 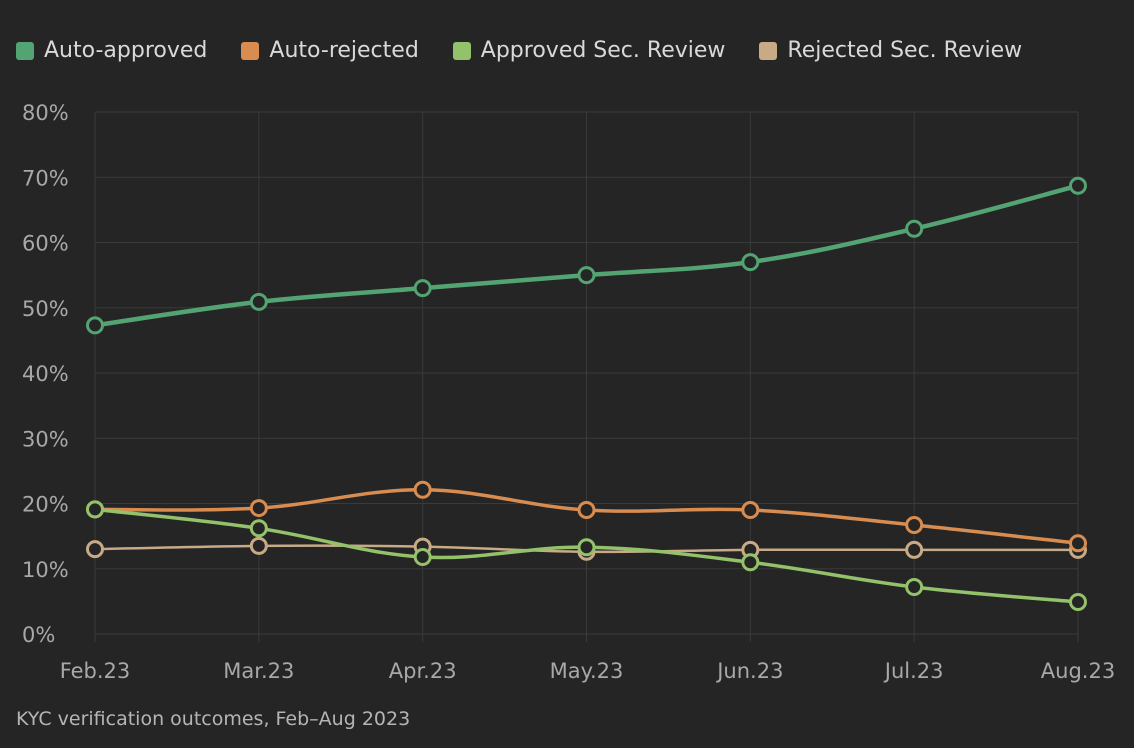 What do you see at coordinates (45, 570) in the screenshot?
I see `y-tick-label: 10%` at bounding box center [45, 570].